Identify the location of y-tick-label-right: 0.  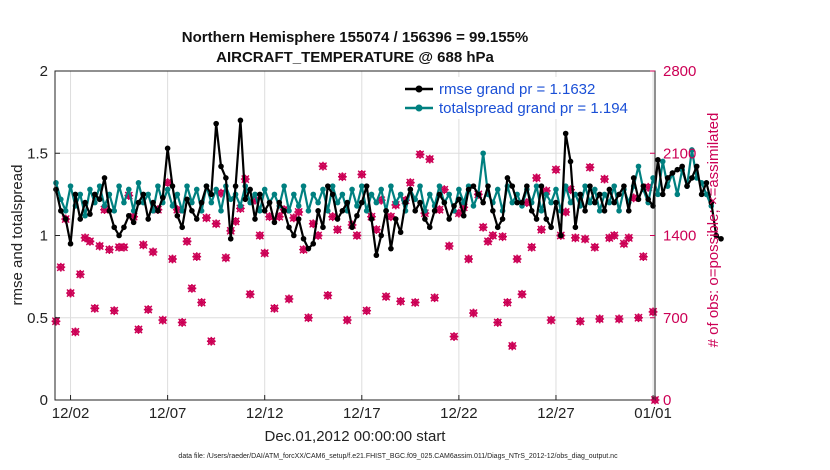
(667, 400).